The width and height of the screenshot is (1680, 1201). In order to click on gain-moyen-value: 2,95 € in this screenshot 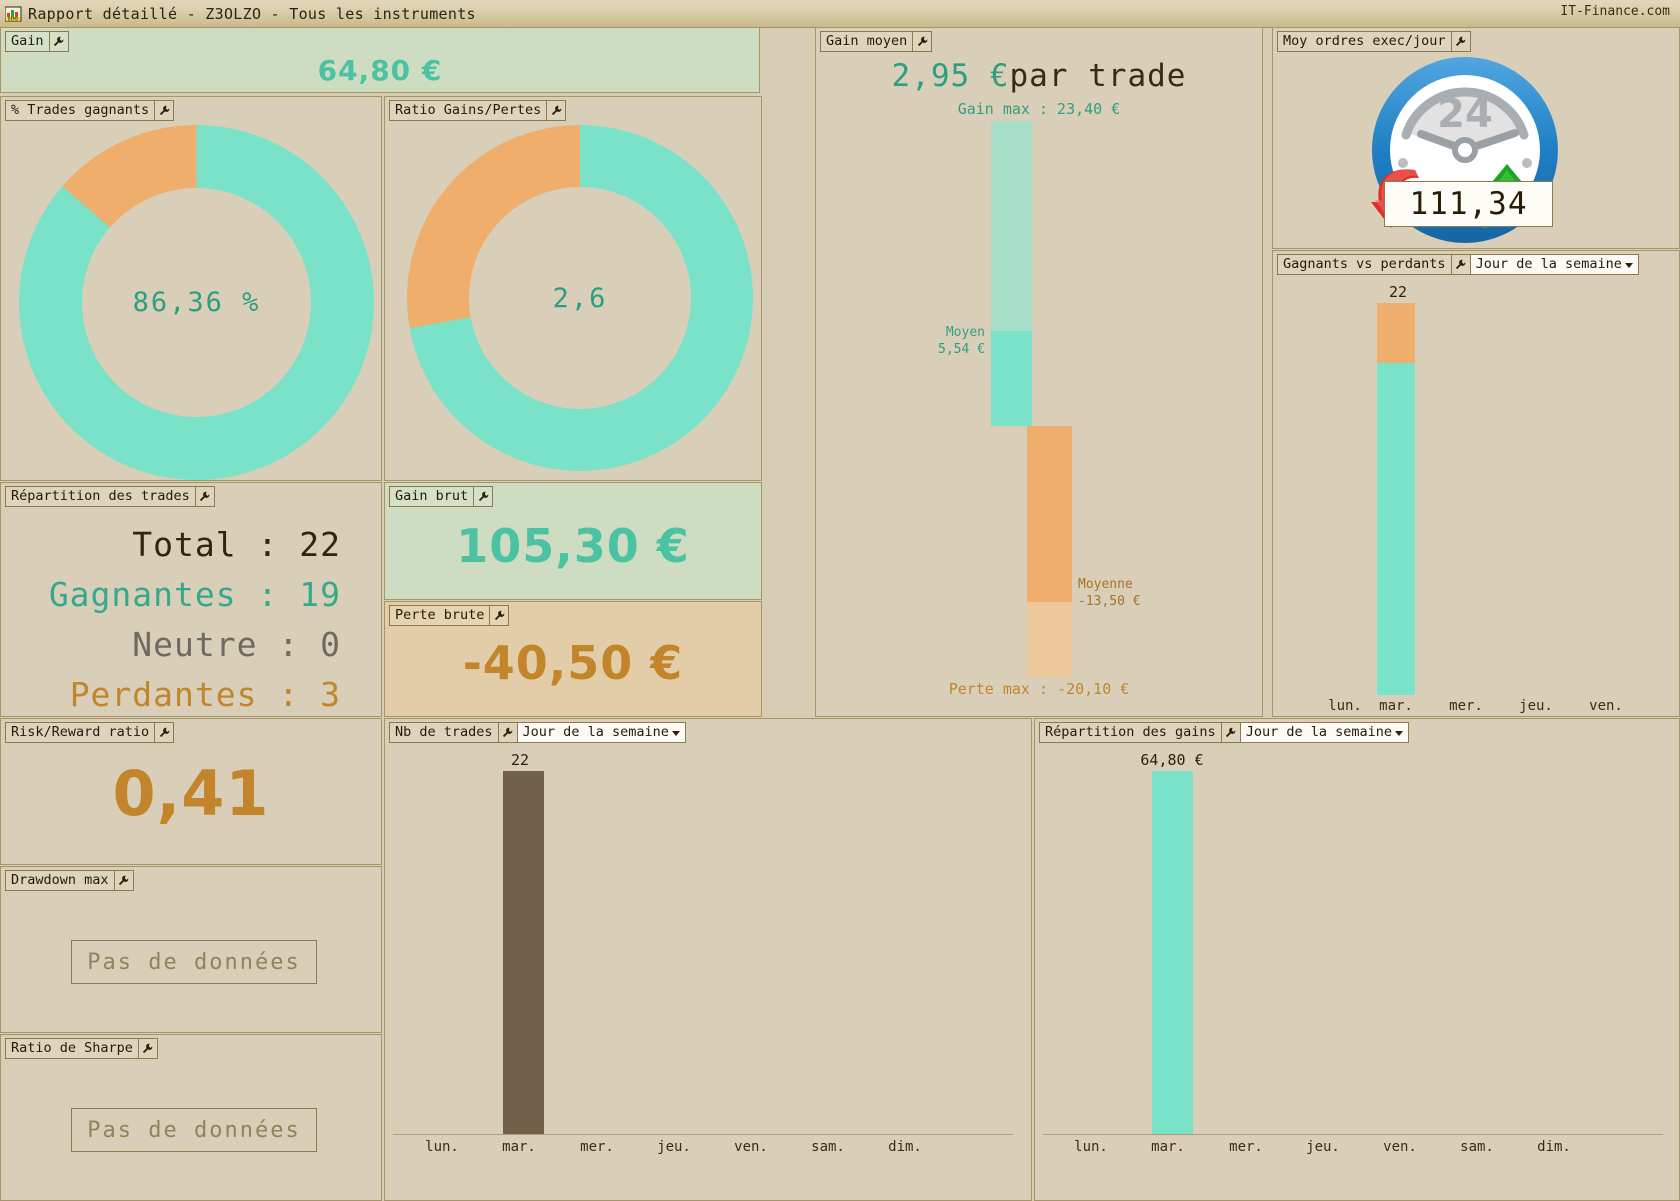, I will do `click(950, 76)`.